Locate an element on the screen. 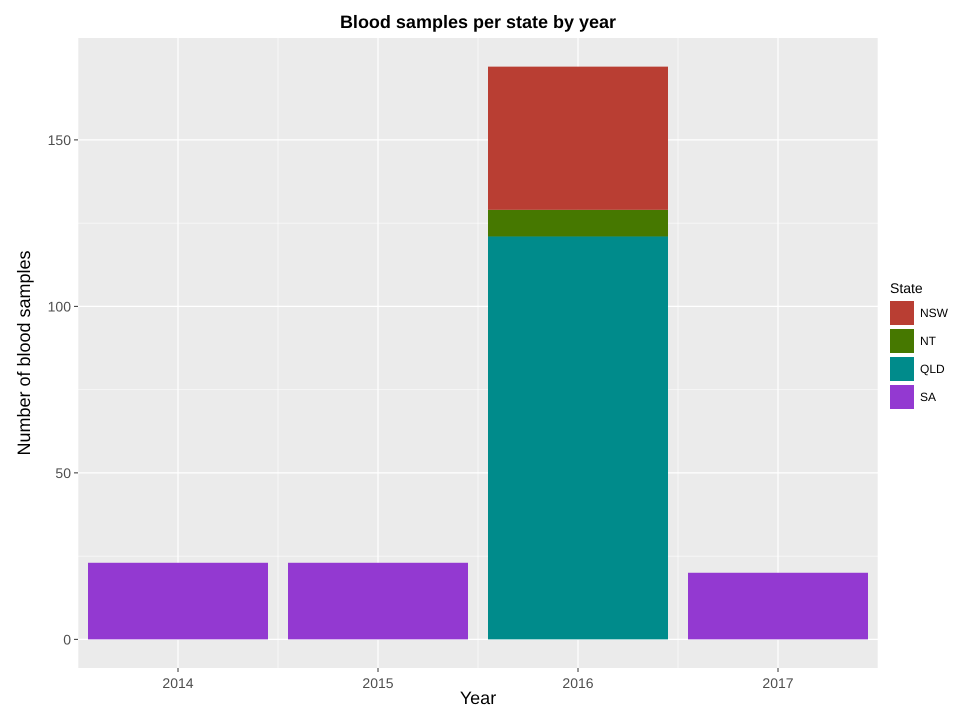  y-tick-label: 100 is located at coordinates (60, 306).